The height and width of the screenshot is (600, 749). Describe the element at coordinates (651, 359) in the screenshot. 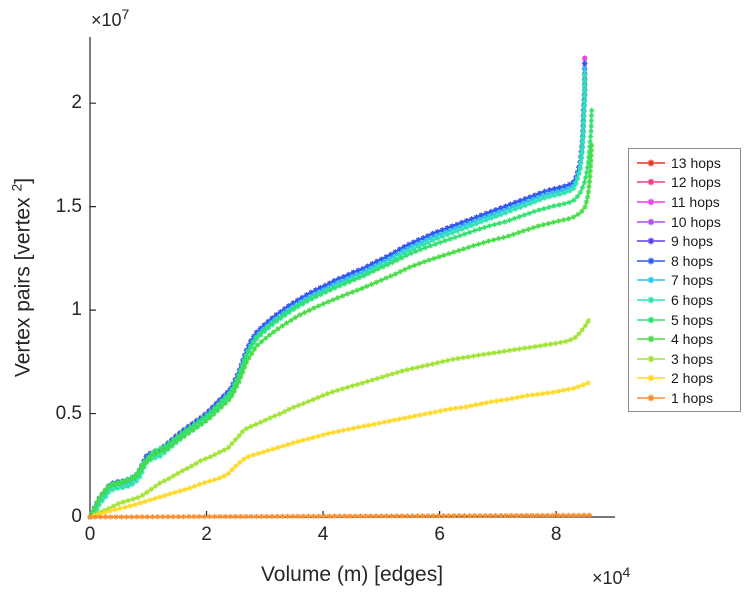

I see `legend-line-sample-3-hops` at that location.